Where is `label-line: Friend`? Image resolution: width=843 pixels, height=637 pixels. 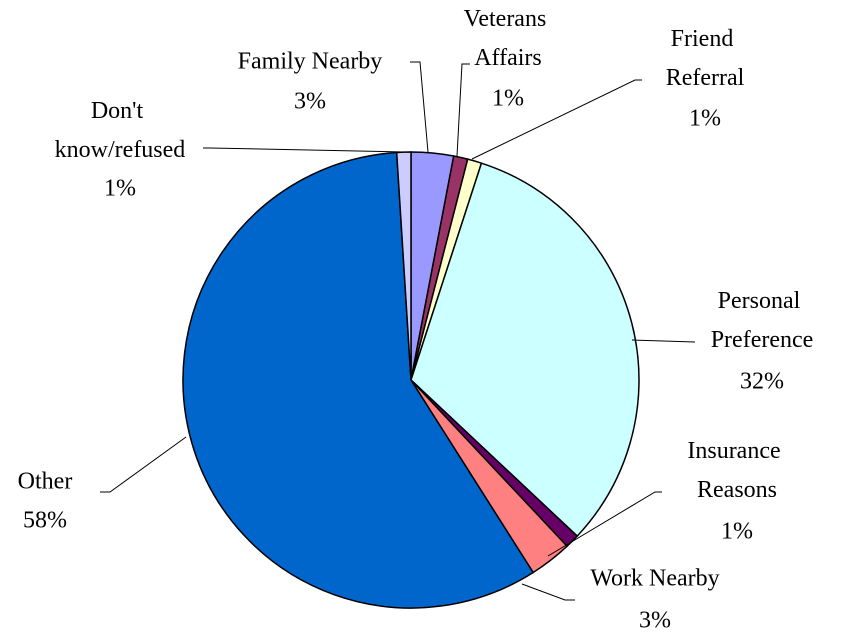
label-line: Friend is located at coordinates (705, 39).